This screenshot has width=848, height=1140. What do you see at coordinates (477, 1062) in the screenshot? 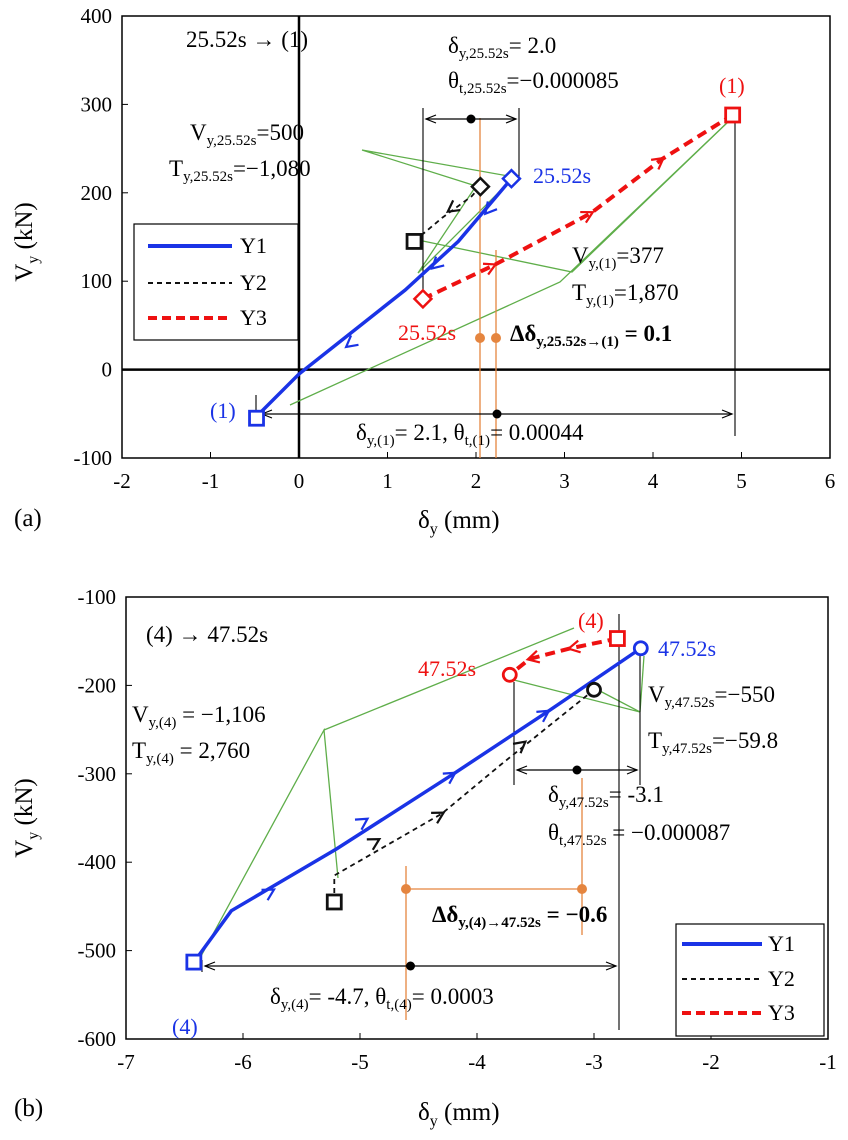
I see `x-tick-label-b-3: -4` at bounding box center [477, 1062].